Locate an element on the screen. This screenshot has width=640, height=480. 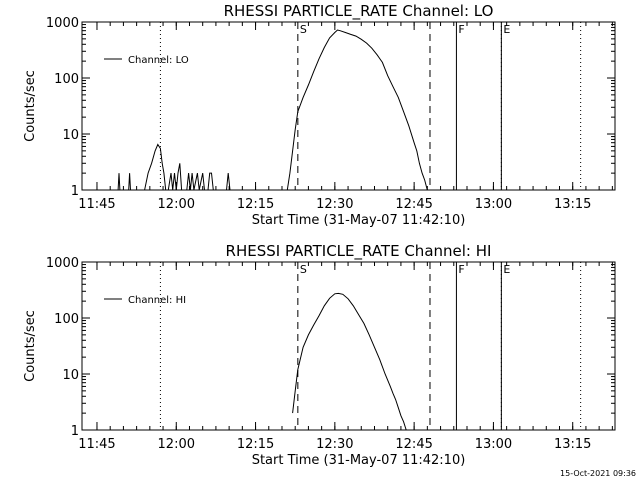
chart-title: RHESSI PARTICLE_RATE Channel: LO is located at coordinates (359, 11).